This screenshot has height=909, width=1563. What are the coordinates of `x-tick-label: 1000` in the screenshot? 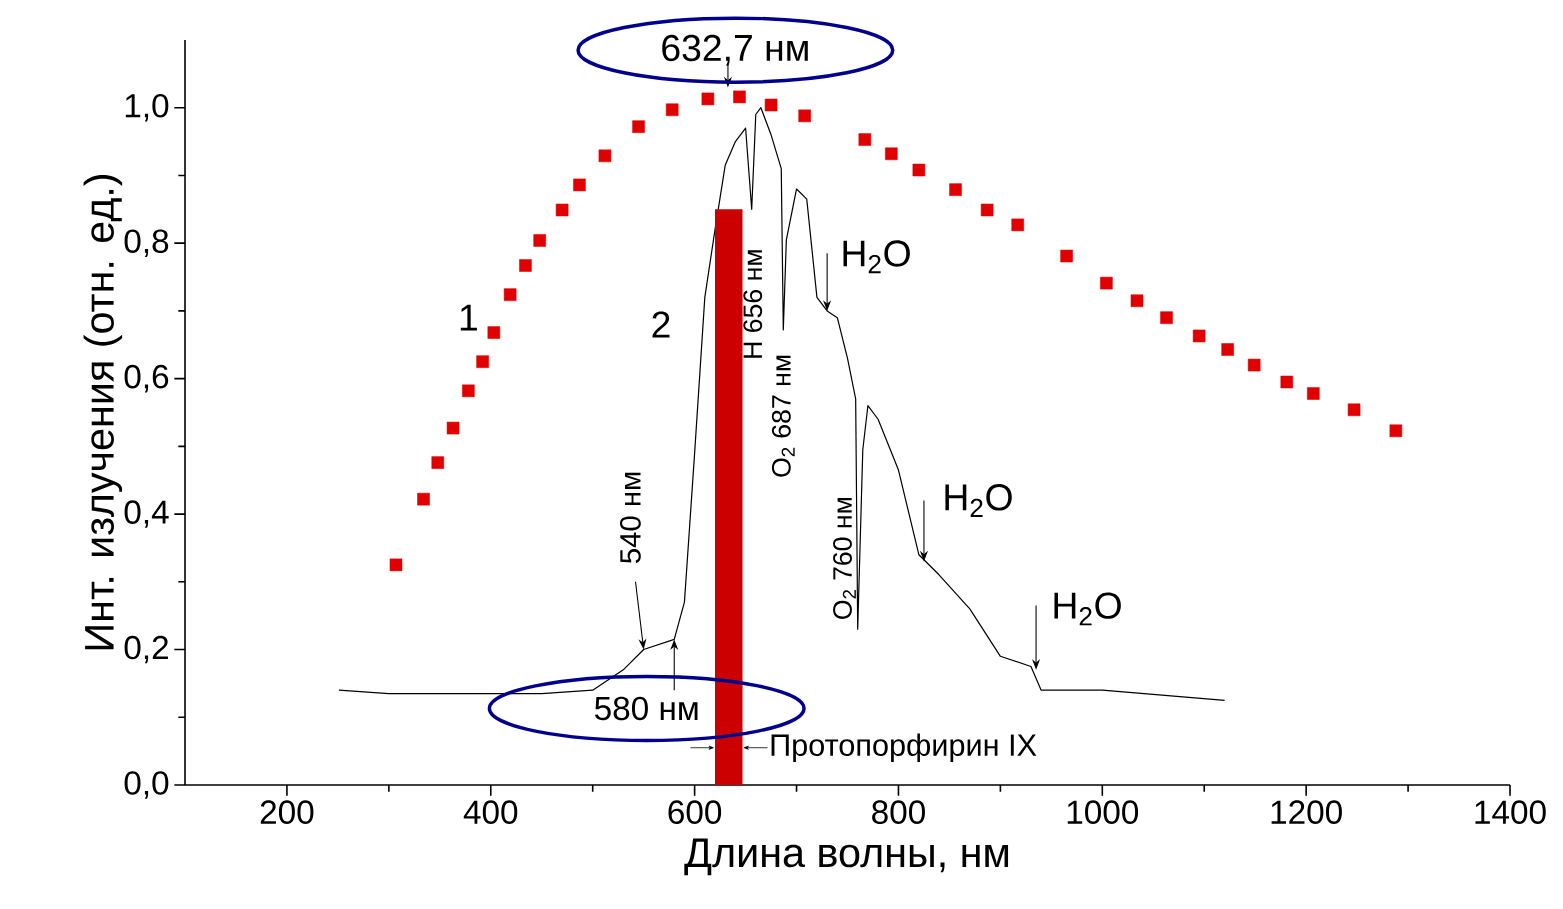 It's located at (1103, 812).